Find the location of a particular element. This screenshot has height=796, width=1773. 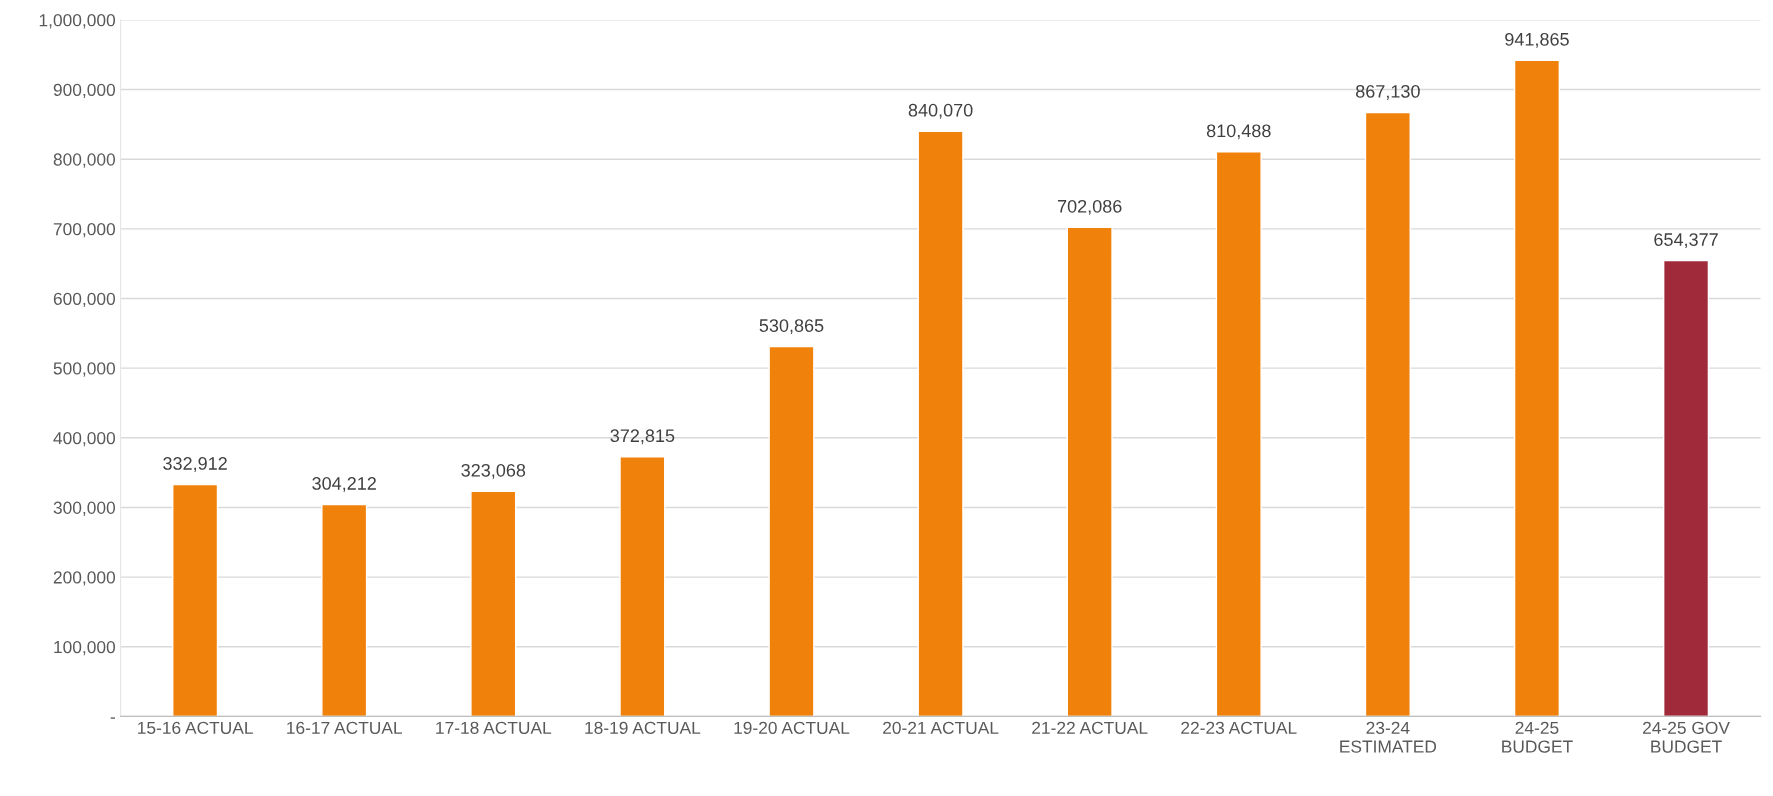

y-tick-label: 1,000,000 is located at coordinates (77, 21).